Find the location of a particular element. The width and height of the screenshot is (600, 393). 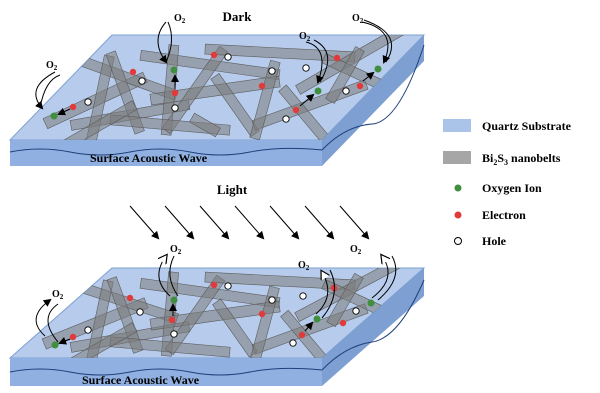

o2-desorption-arrows-bottom is located at coordinates (216, 299).